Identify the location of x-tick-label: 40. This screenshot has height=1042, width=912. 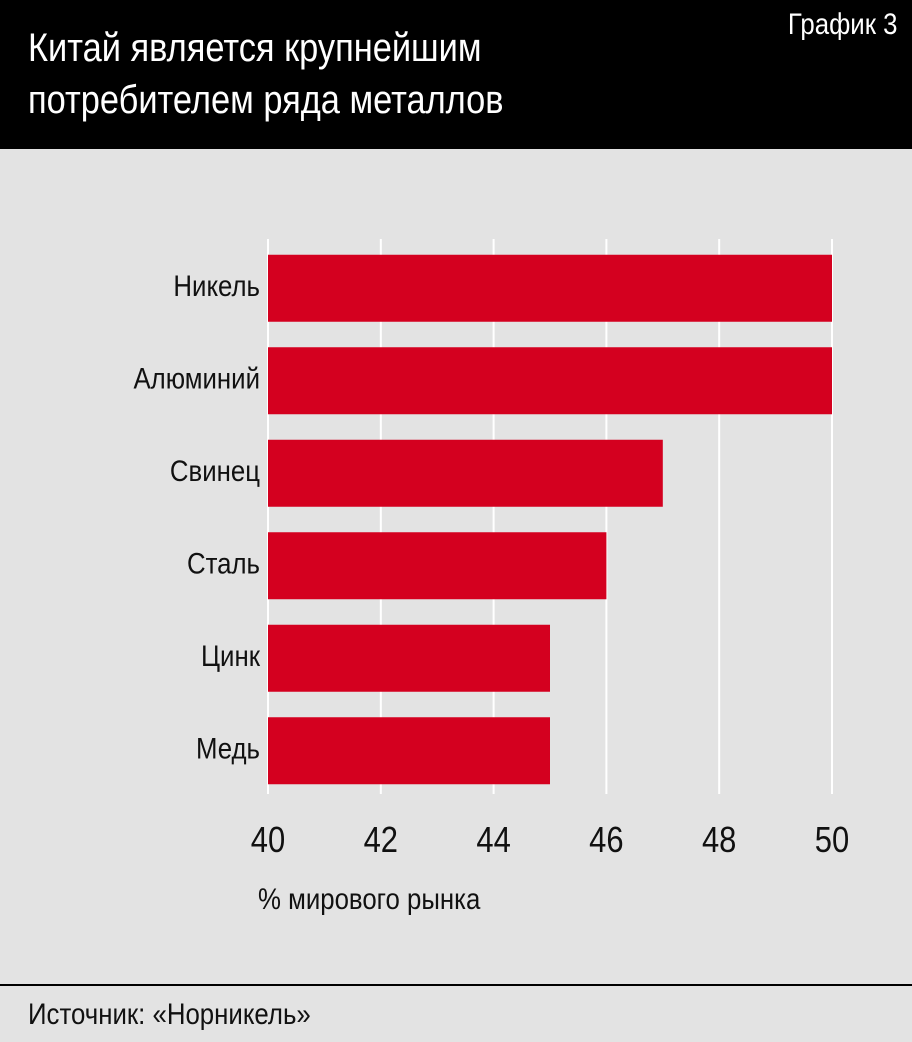
(268, 841).